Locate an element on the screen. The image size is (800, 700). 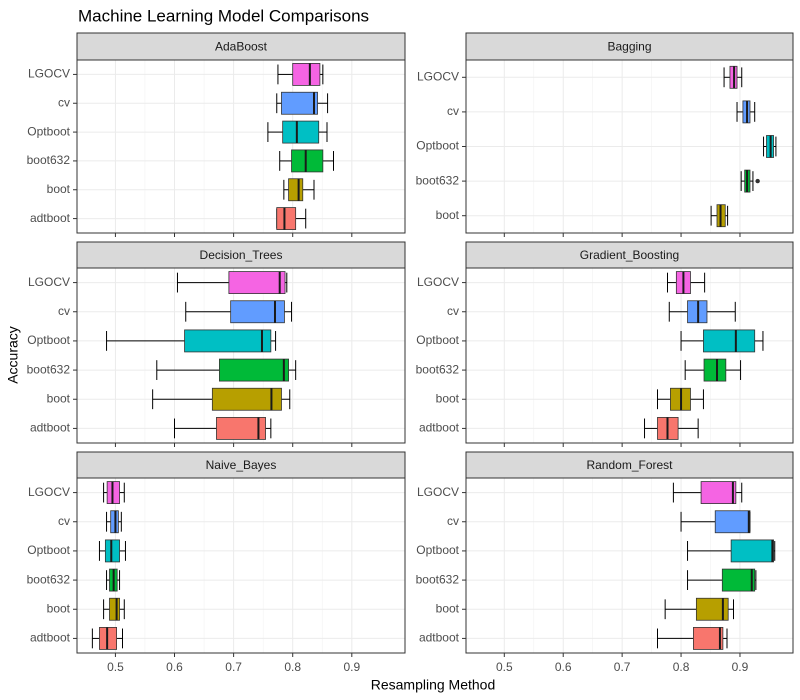
strip-label: Gradient_Boosting is located at coordinates (629, 255).